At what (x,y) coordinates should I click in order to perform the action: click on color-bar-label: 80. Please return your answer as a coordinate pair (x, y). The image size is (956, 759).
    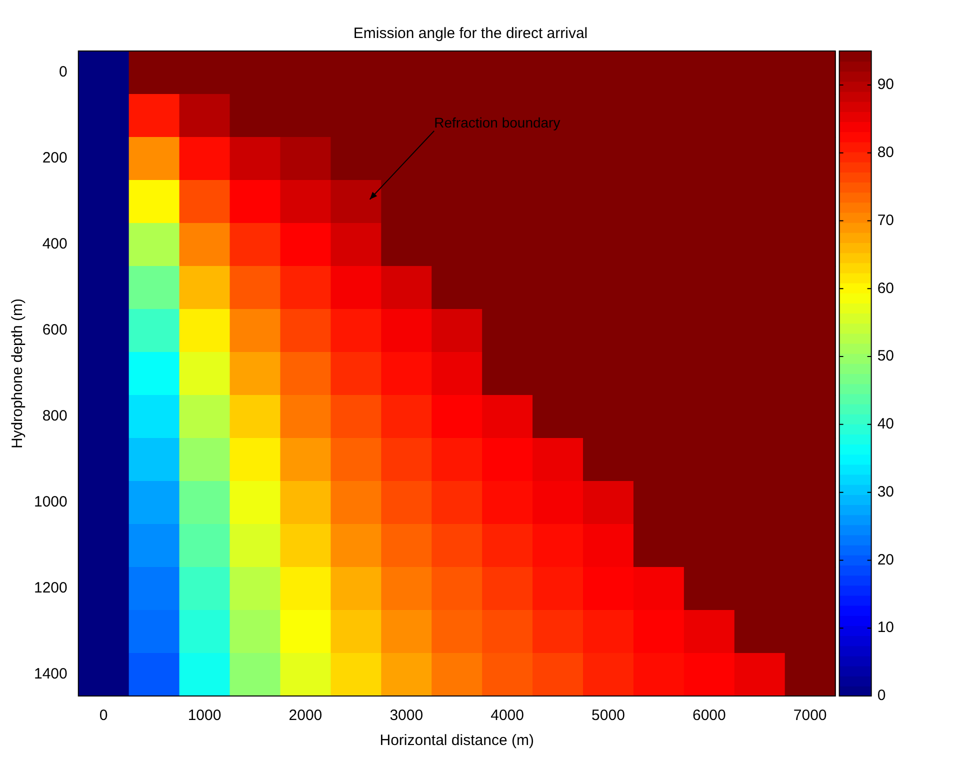
    Looking at the image, I should click on (885, 152).